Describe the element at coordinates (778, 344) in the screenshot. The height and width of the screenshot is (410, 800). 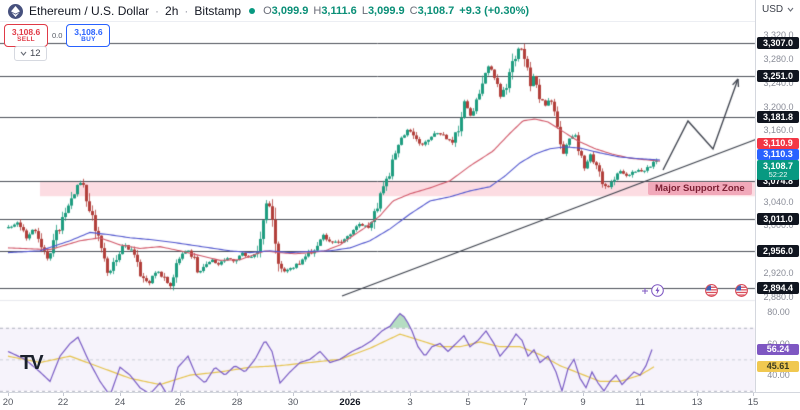
I see `rsi-tick-label: 60.00` at that location.